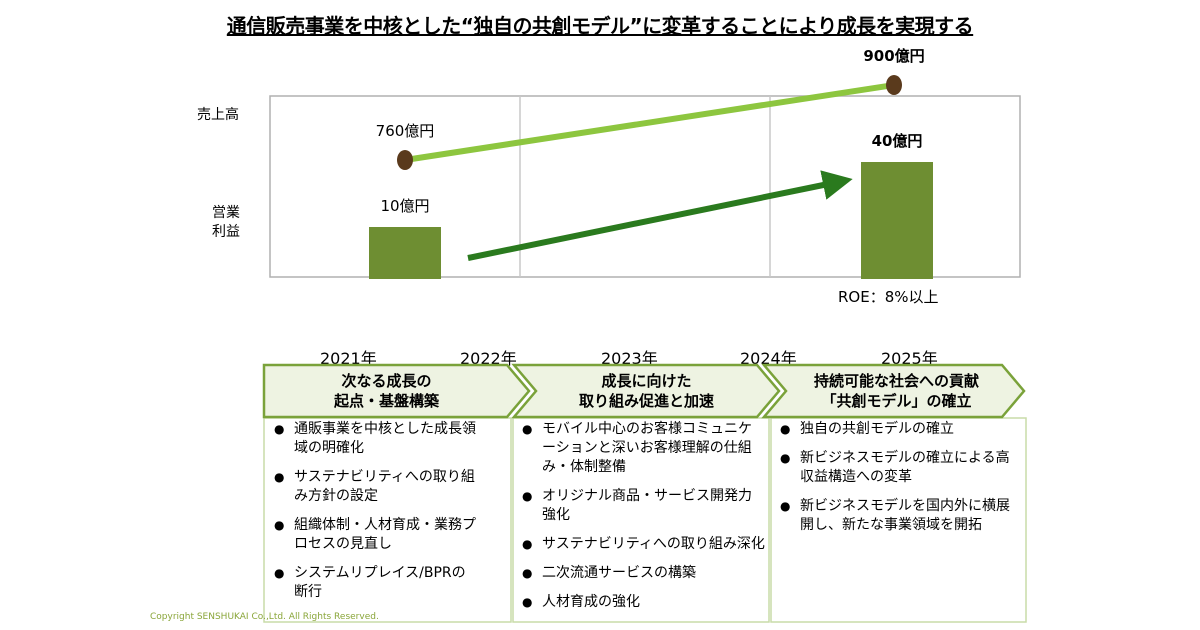 Image resolution: width=1200 pixels, height=630 pixels. Describe the element at coordinates (374, 535) in the screenshot. I see `list-item: 組織体制・人材育成・業務プロセスの見直し` at that location.